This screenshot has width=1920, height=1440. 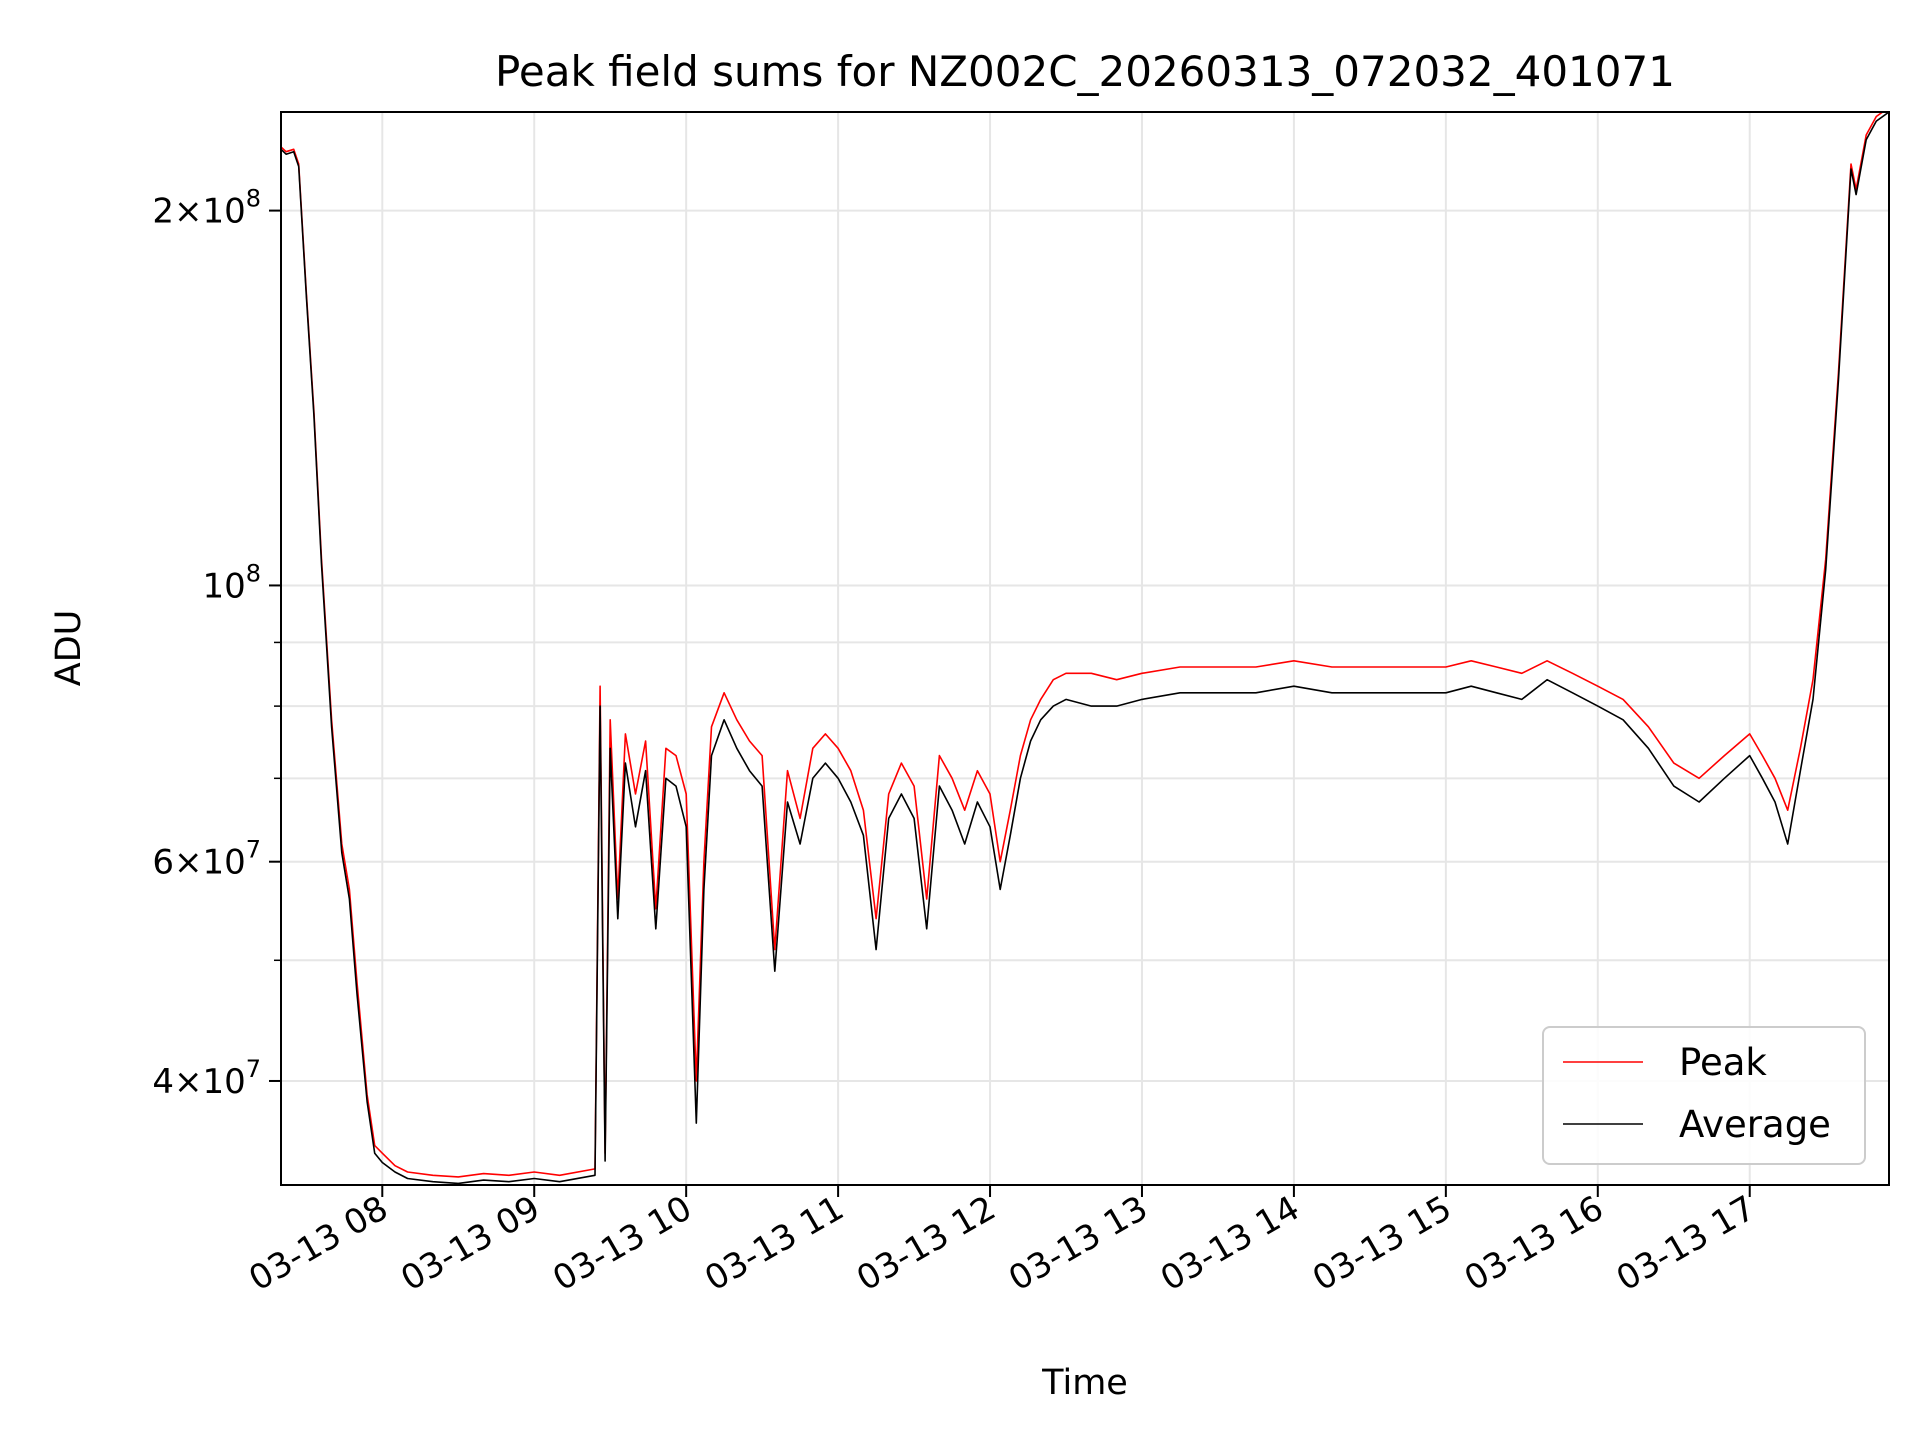 What do you see at coordinates (1084, 1383) in the screenshot?
I see `x-axis-label: Time` at bounding box center [1084, 1383].